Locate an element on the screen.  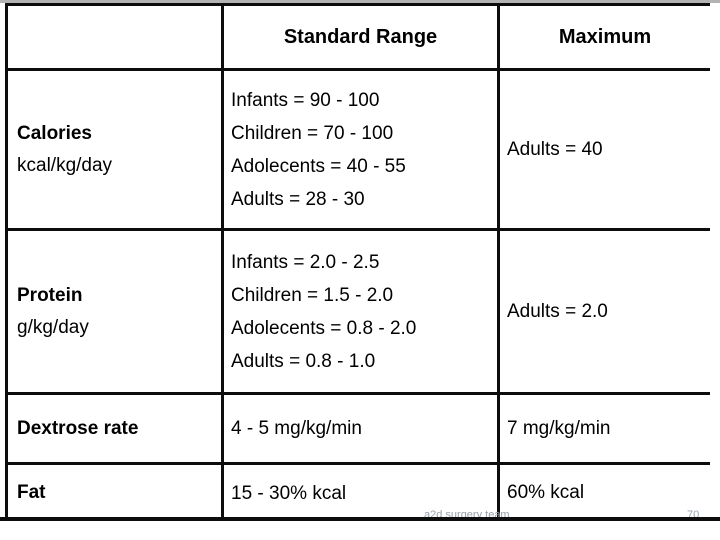
header-standard-range: Standard Range is located at coordinates (362, 38).